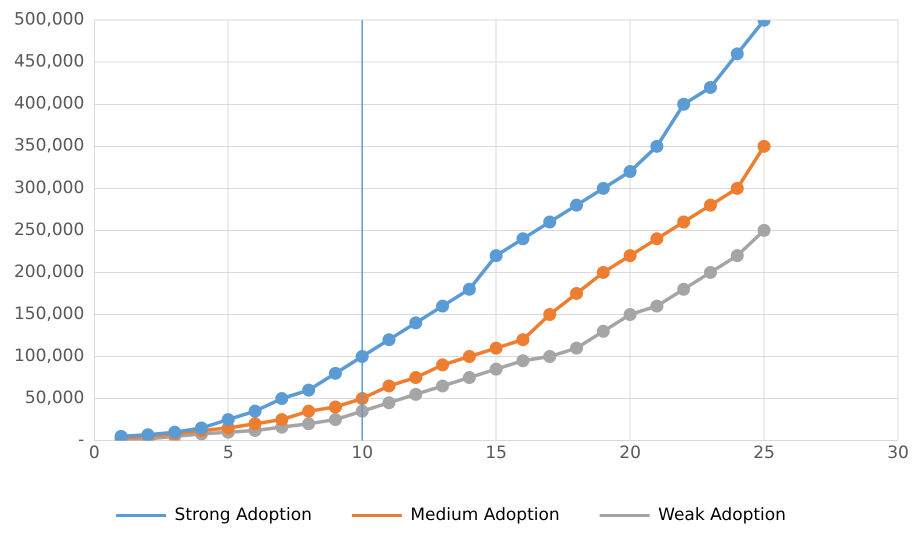 The width and height of the screenshot is (918, 540). I want to click on x-tick-label: 10, so click(362, 453).